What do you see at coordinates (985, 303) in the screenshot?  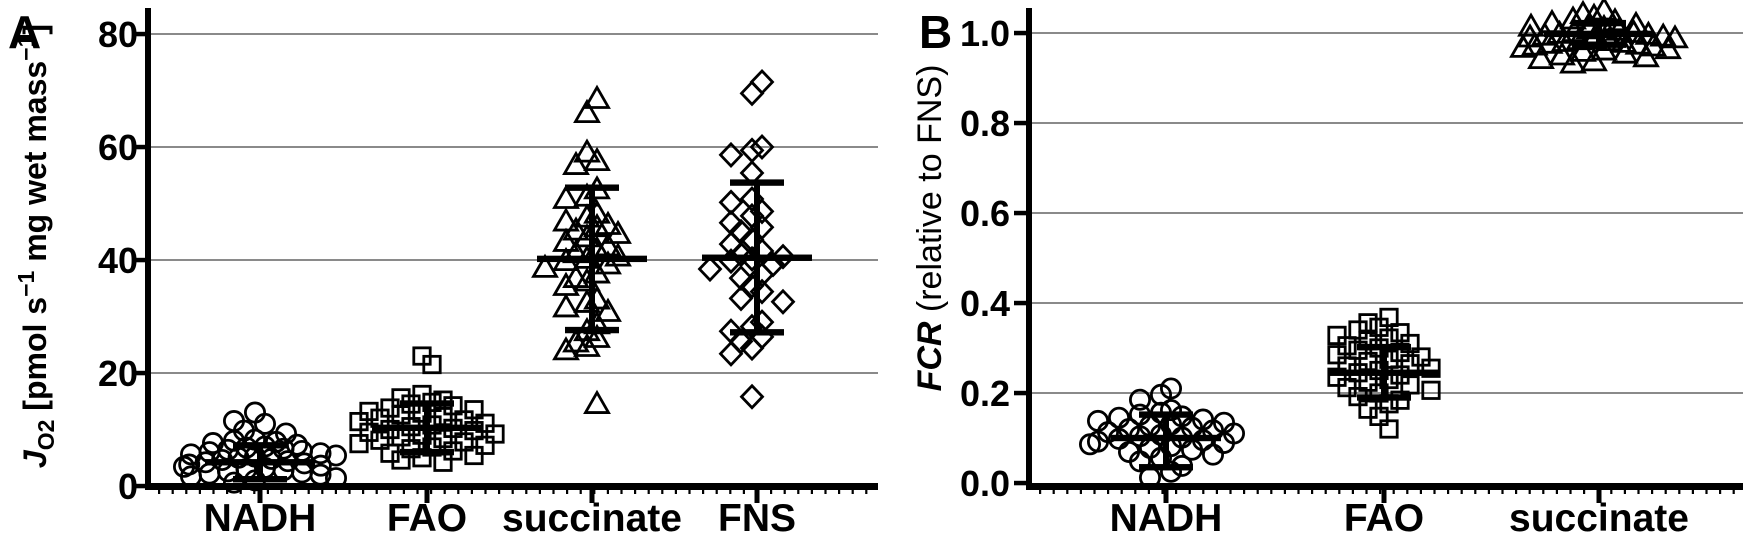 I see `y-tick-label: 0.4` at bounding box center [985, 303].